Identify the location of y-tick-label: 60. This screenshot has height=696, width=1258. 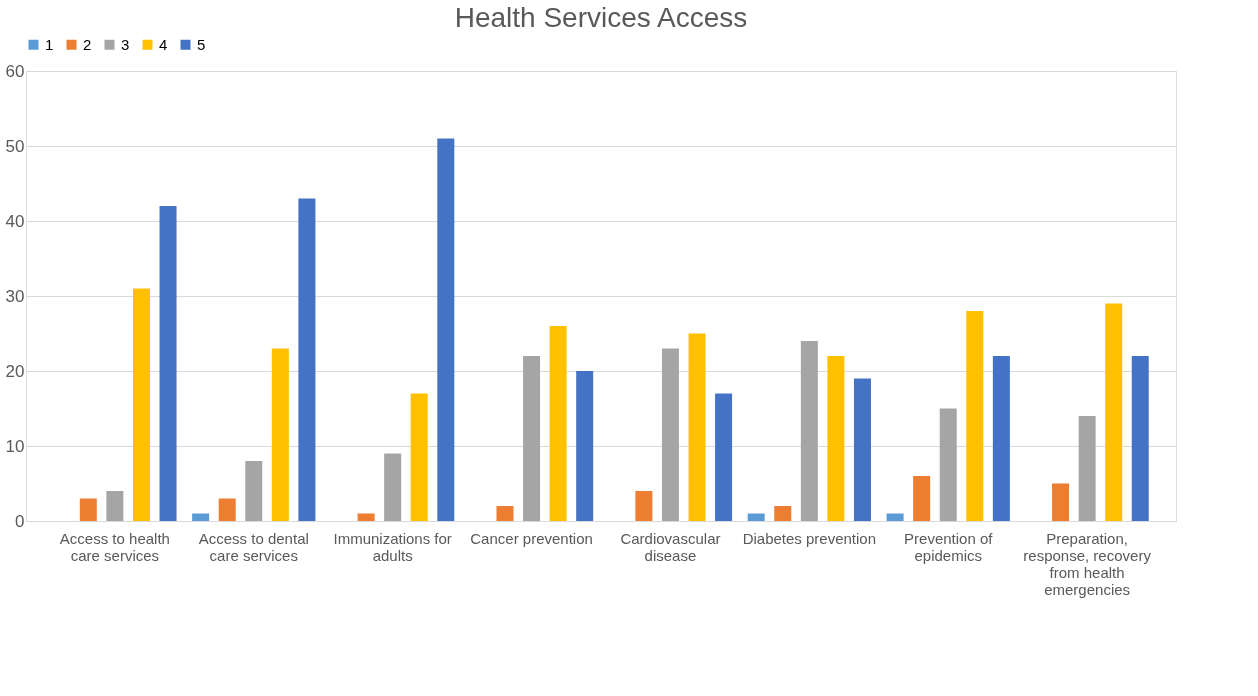
(15, 71).